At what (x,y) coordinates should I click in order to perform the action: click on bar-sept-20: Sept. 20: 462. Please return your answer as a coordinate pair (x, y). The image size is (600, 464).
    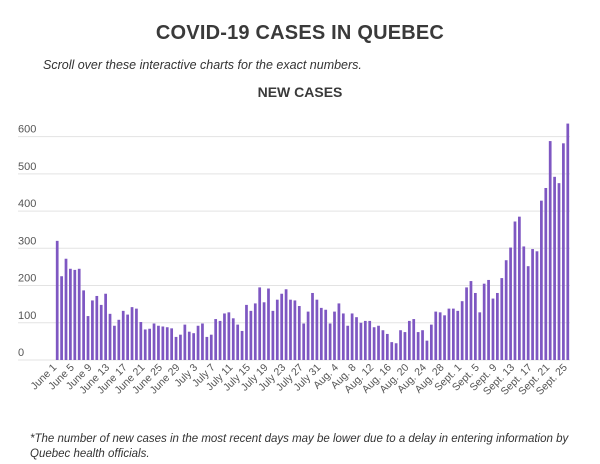
    Looking at the image, I should click on (546, 273).